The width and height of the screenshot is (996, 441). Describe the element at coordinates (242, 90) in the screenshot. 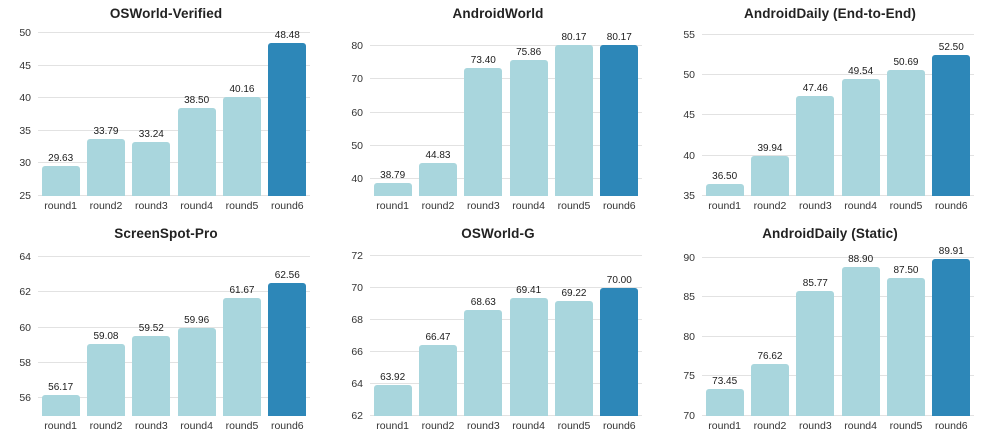

I see `bar-value-label: 40.16` at that location.